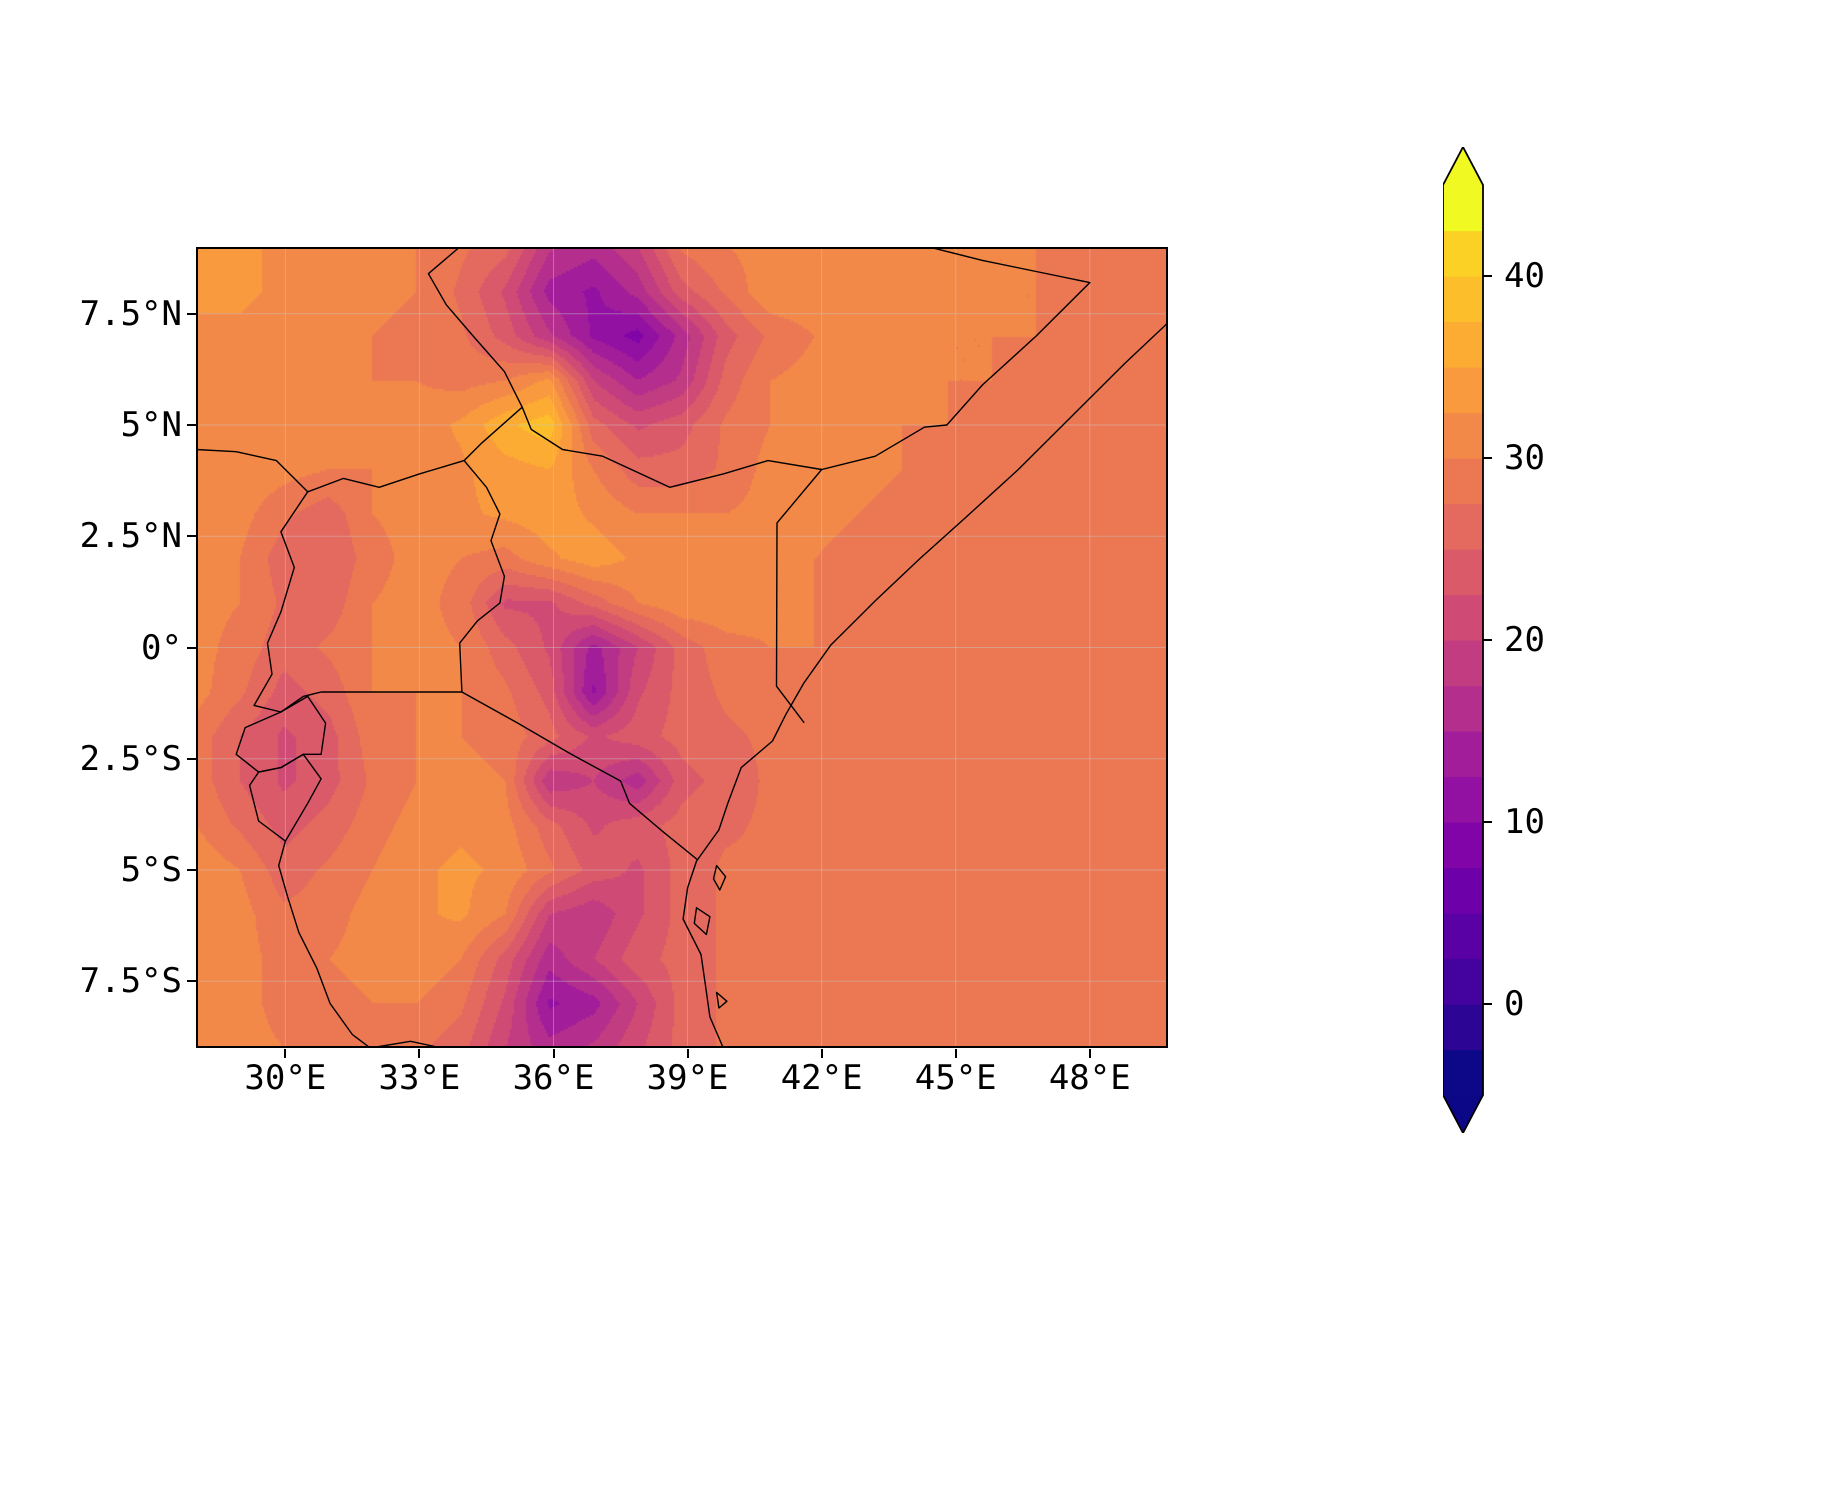 The width and height of the screenshot is (1833, 1500). I want to click on x-tick-label: 36°E, so click(553, 1078).